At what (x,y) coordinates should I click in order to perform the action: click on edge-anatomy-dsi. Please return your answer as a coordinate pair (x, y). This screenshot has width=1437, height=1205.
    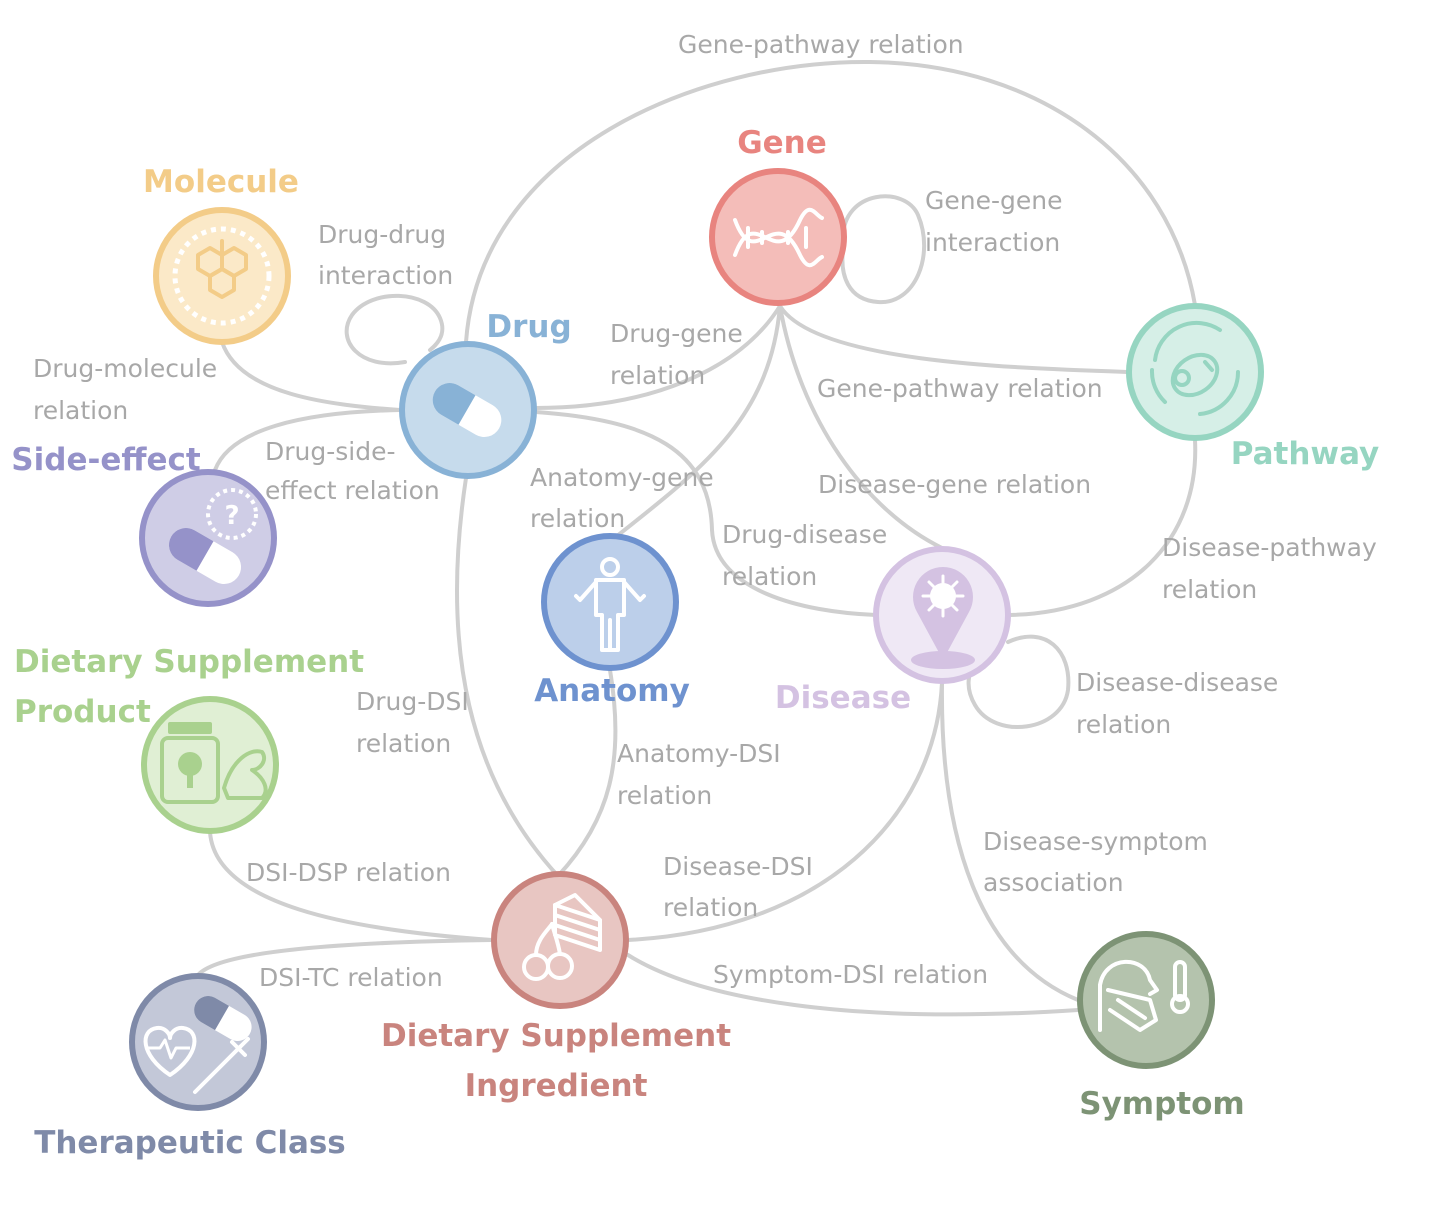
    Looking at the image, I should click on (587, 773).